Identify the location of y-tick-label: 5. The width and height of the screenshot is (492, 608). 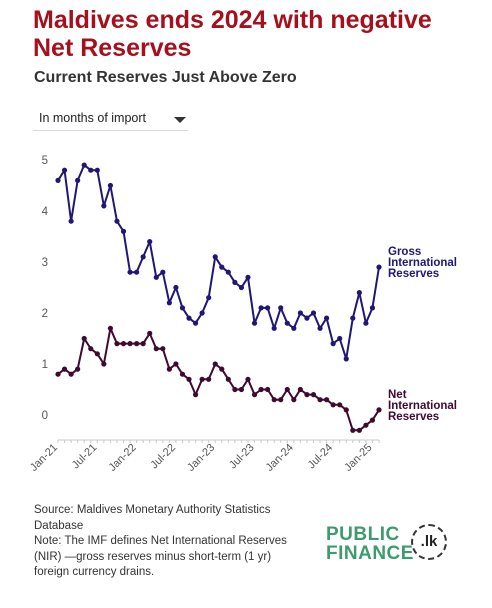
(45, 161).